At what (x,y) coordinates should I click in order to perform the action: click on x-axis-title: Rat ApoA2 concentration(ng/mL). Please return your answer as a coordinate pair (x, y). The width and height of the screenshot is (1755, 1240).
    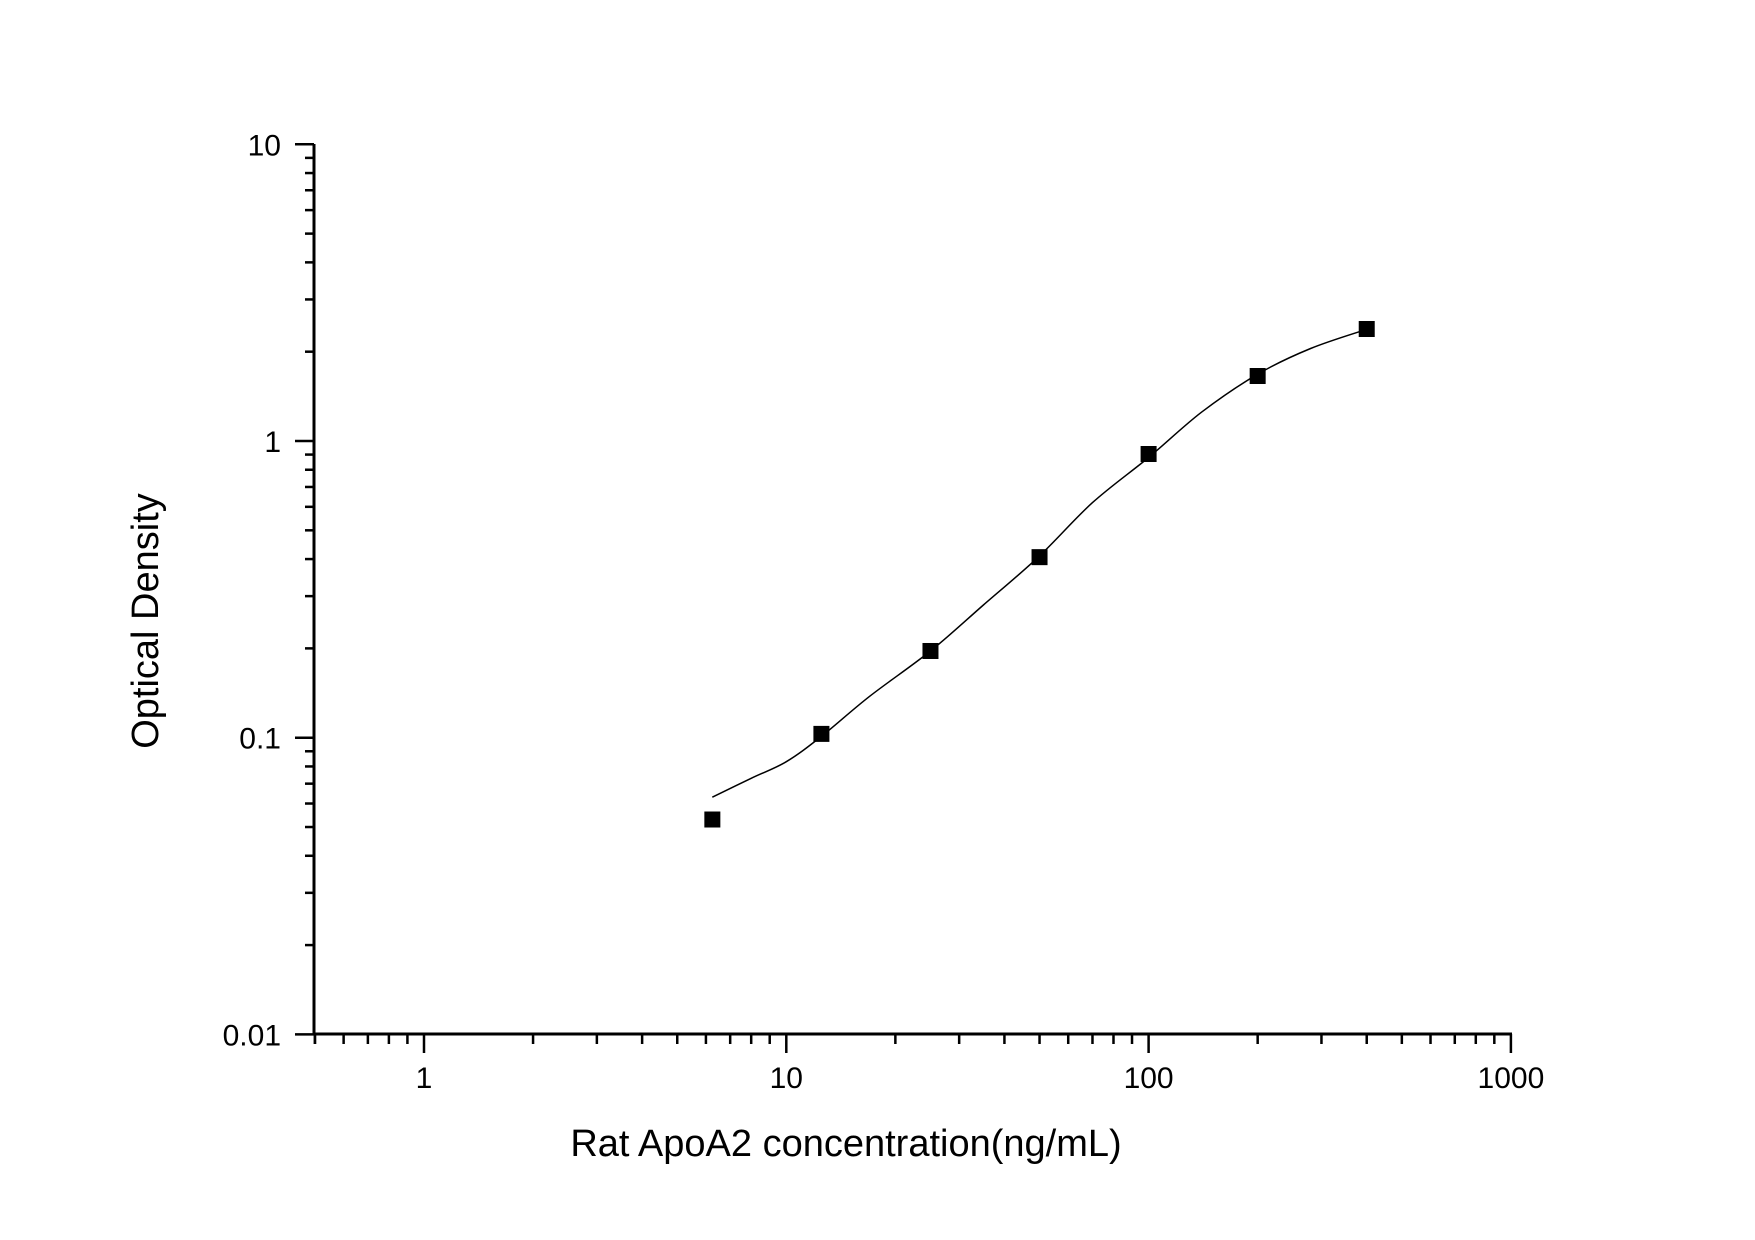
    Looking at the image, I should click on (845, 1144).